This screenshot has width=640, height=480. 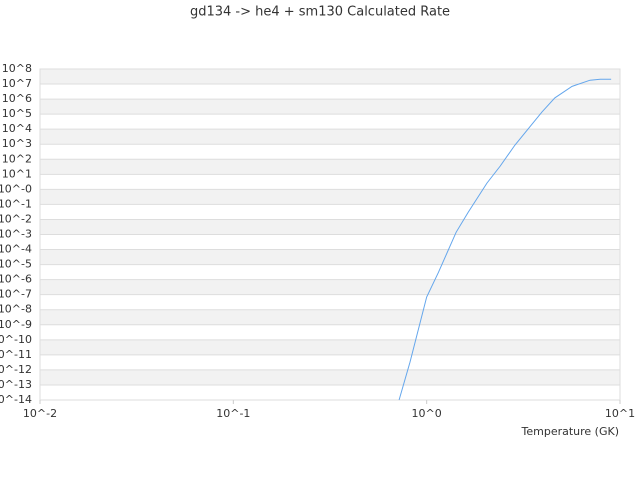 What do you see at coordinates (16, 324) in the screenshot?
I see `y-tick-label: 10^-9` at bounding box center [16, 324].